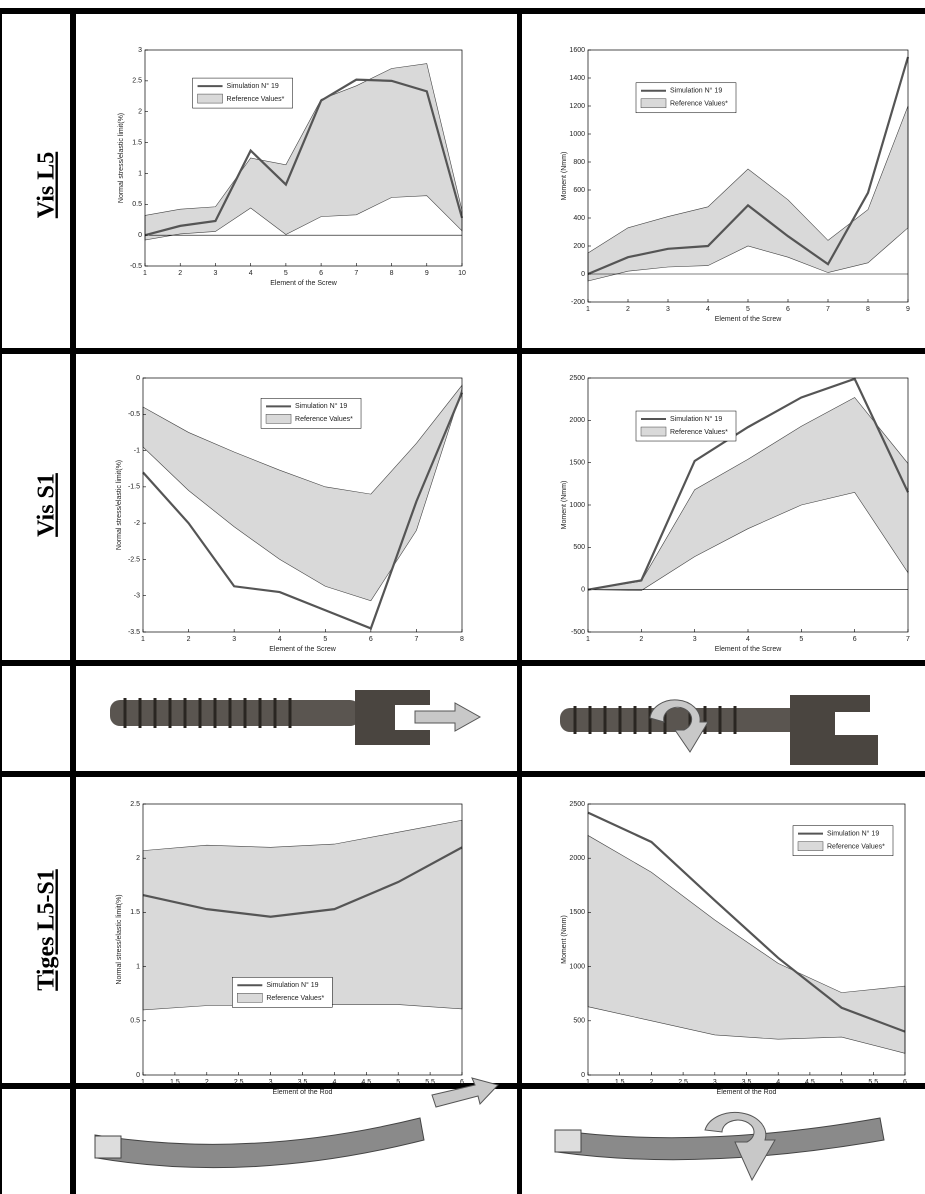 Image resolution: width=925 pixels, height=1194 pixels. What do you see at coordinates (137, 450) in the screenshot?
I see `y-tick-label: -1` at bounding box center [137, 450].